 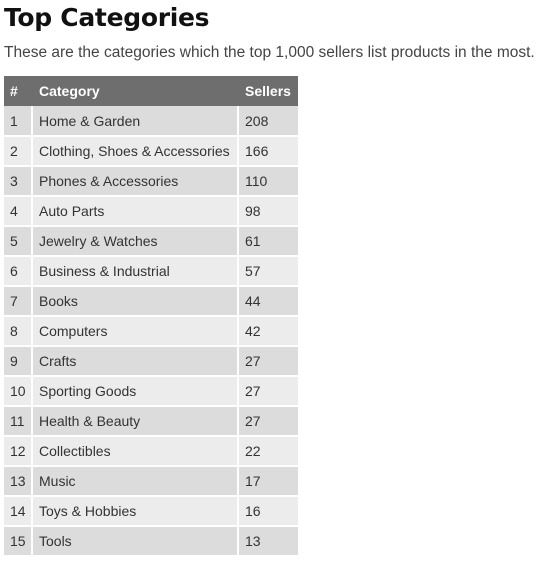 What do you see at coordinates (268, 121) in the screenshot?
I see `sellers-cell: 208` at bounding box center [268, 121].